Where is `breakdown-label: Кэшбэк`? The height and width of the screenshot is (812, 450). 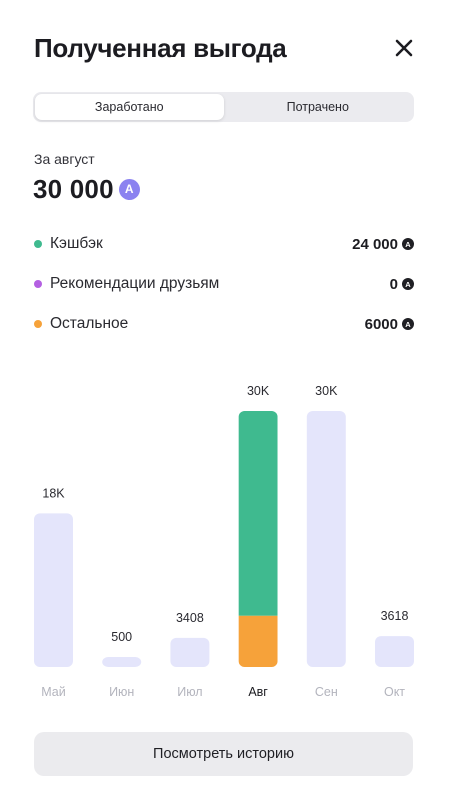
breakdown-label: Кэшбэк is located at coordinates (76, 243).